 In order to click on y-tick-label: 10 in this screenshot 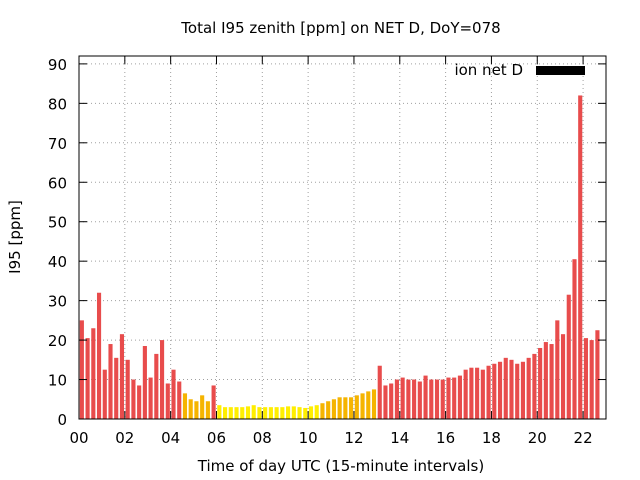, I will do `click(57, 381)`.